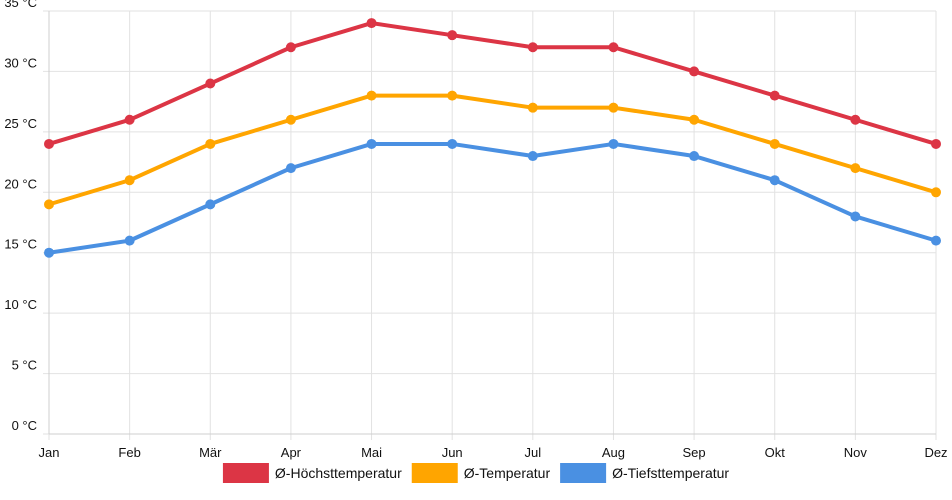 This screenshot has width=952, height=500. What do you see at coordinates (20, 123) in the screenshot?
I see `y-tick-label: 25 °C` at bounding box center [20, 123].